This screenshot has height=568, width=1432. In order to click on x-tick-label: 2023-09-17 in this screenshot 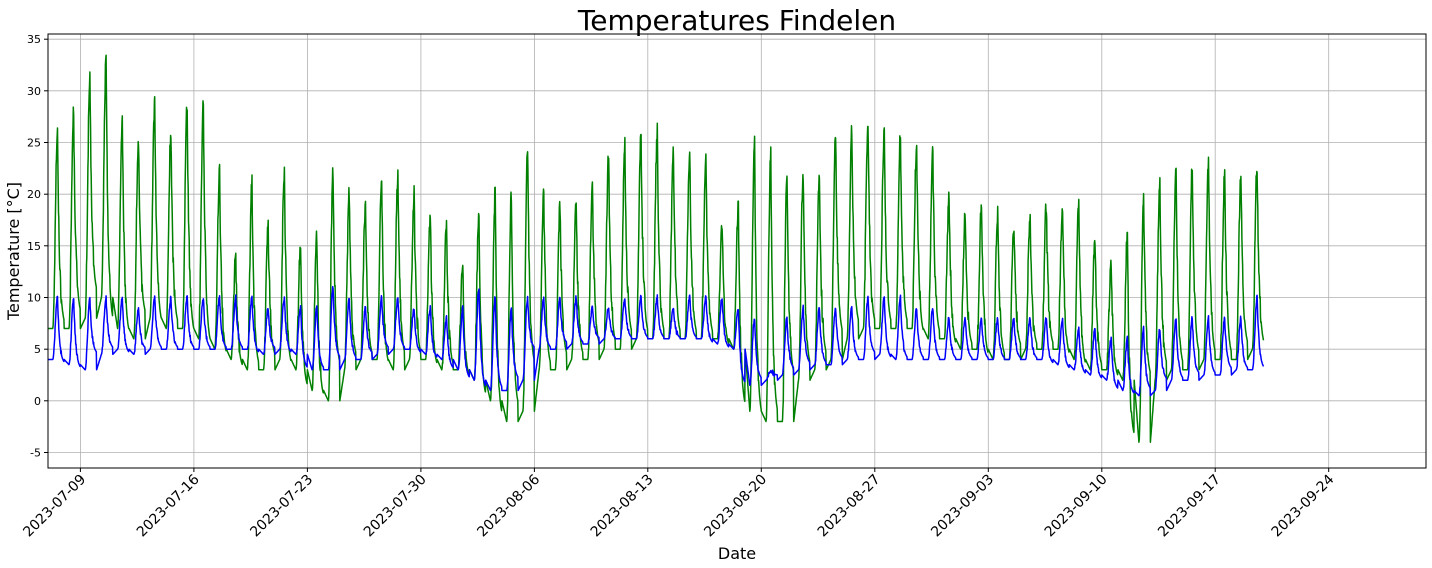, I will do `click(1189, 506)`.